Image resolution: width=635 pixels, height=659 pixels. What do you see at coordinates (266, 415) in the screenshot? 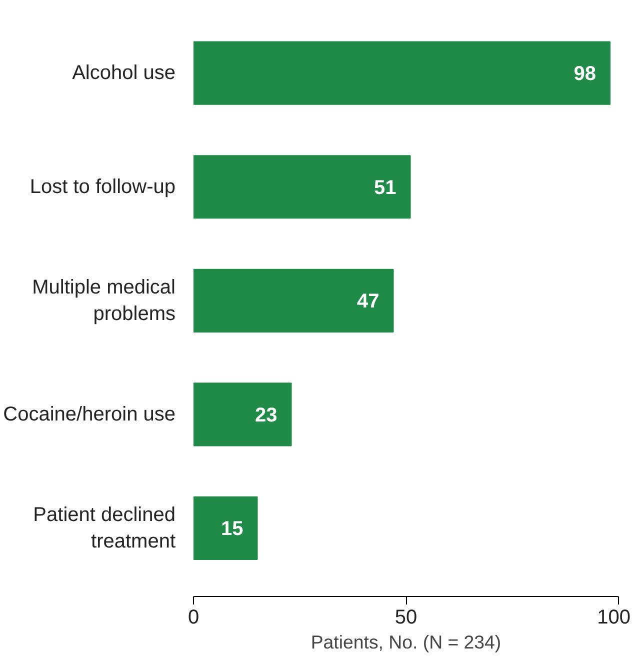
I see `data-label: 23` at bounding box center [266, 415].